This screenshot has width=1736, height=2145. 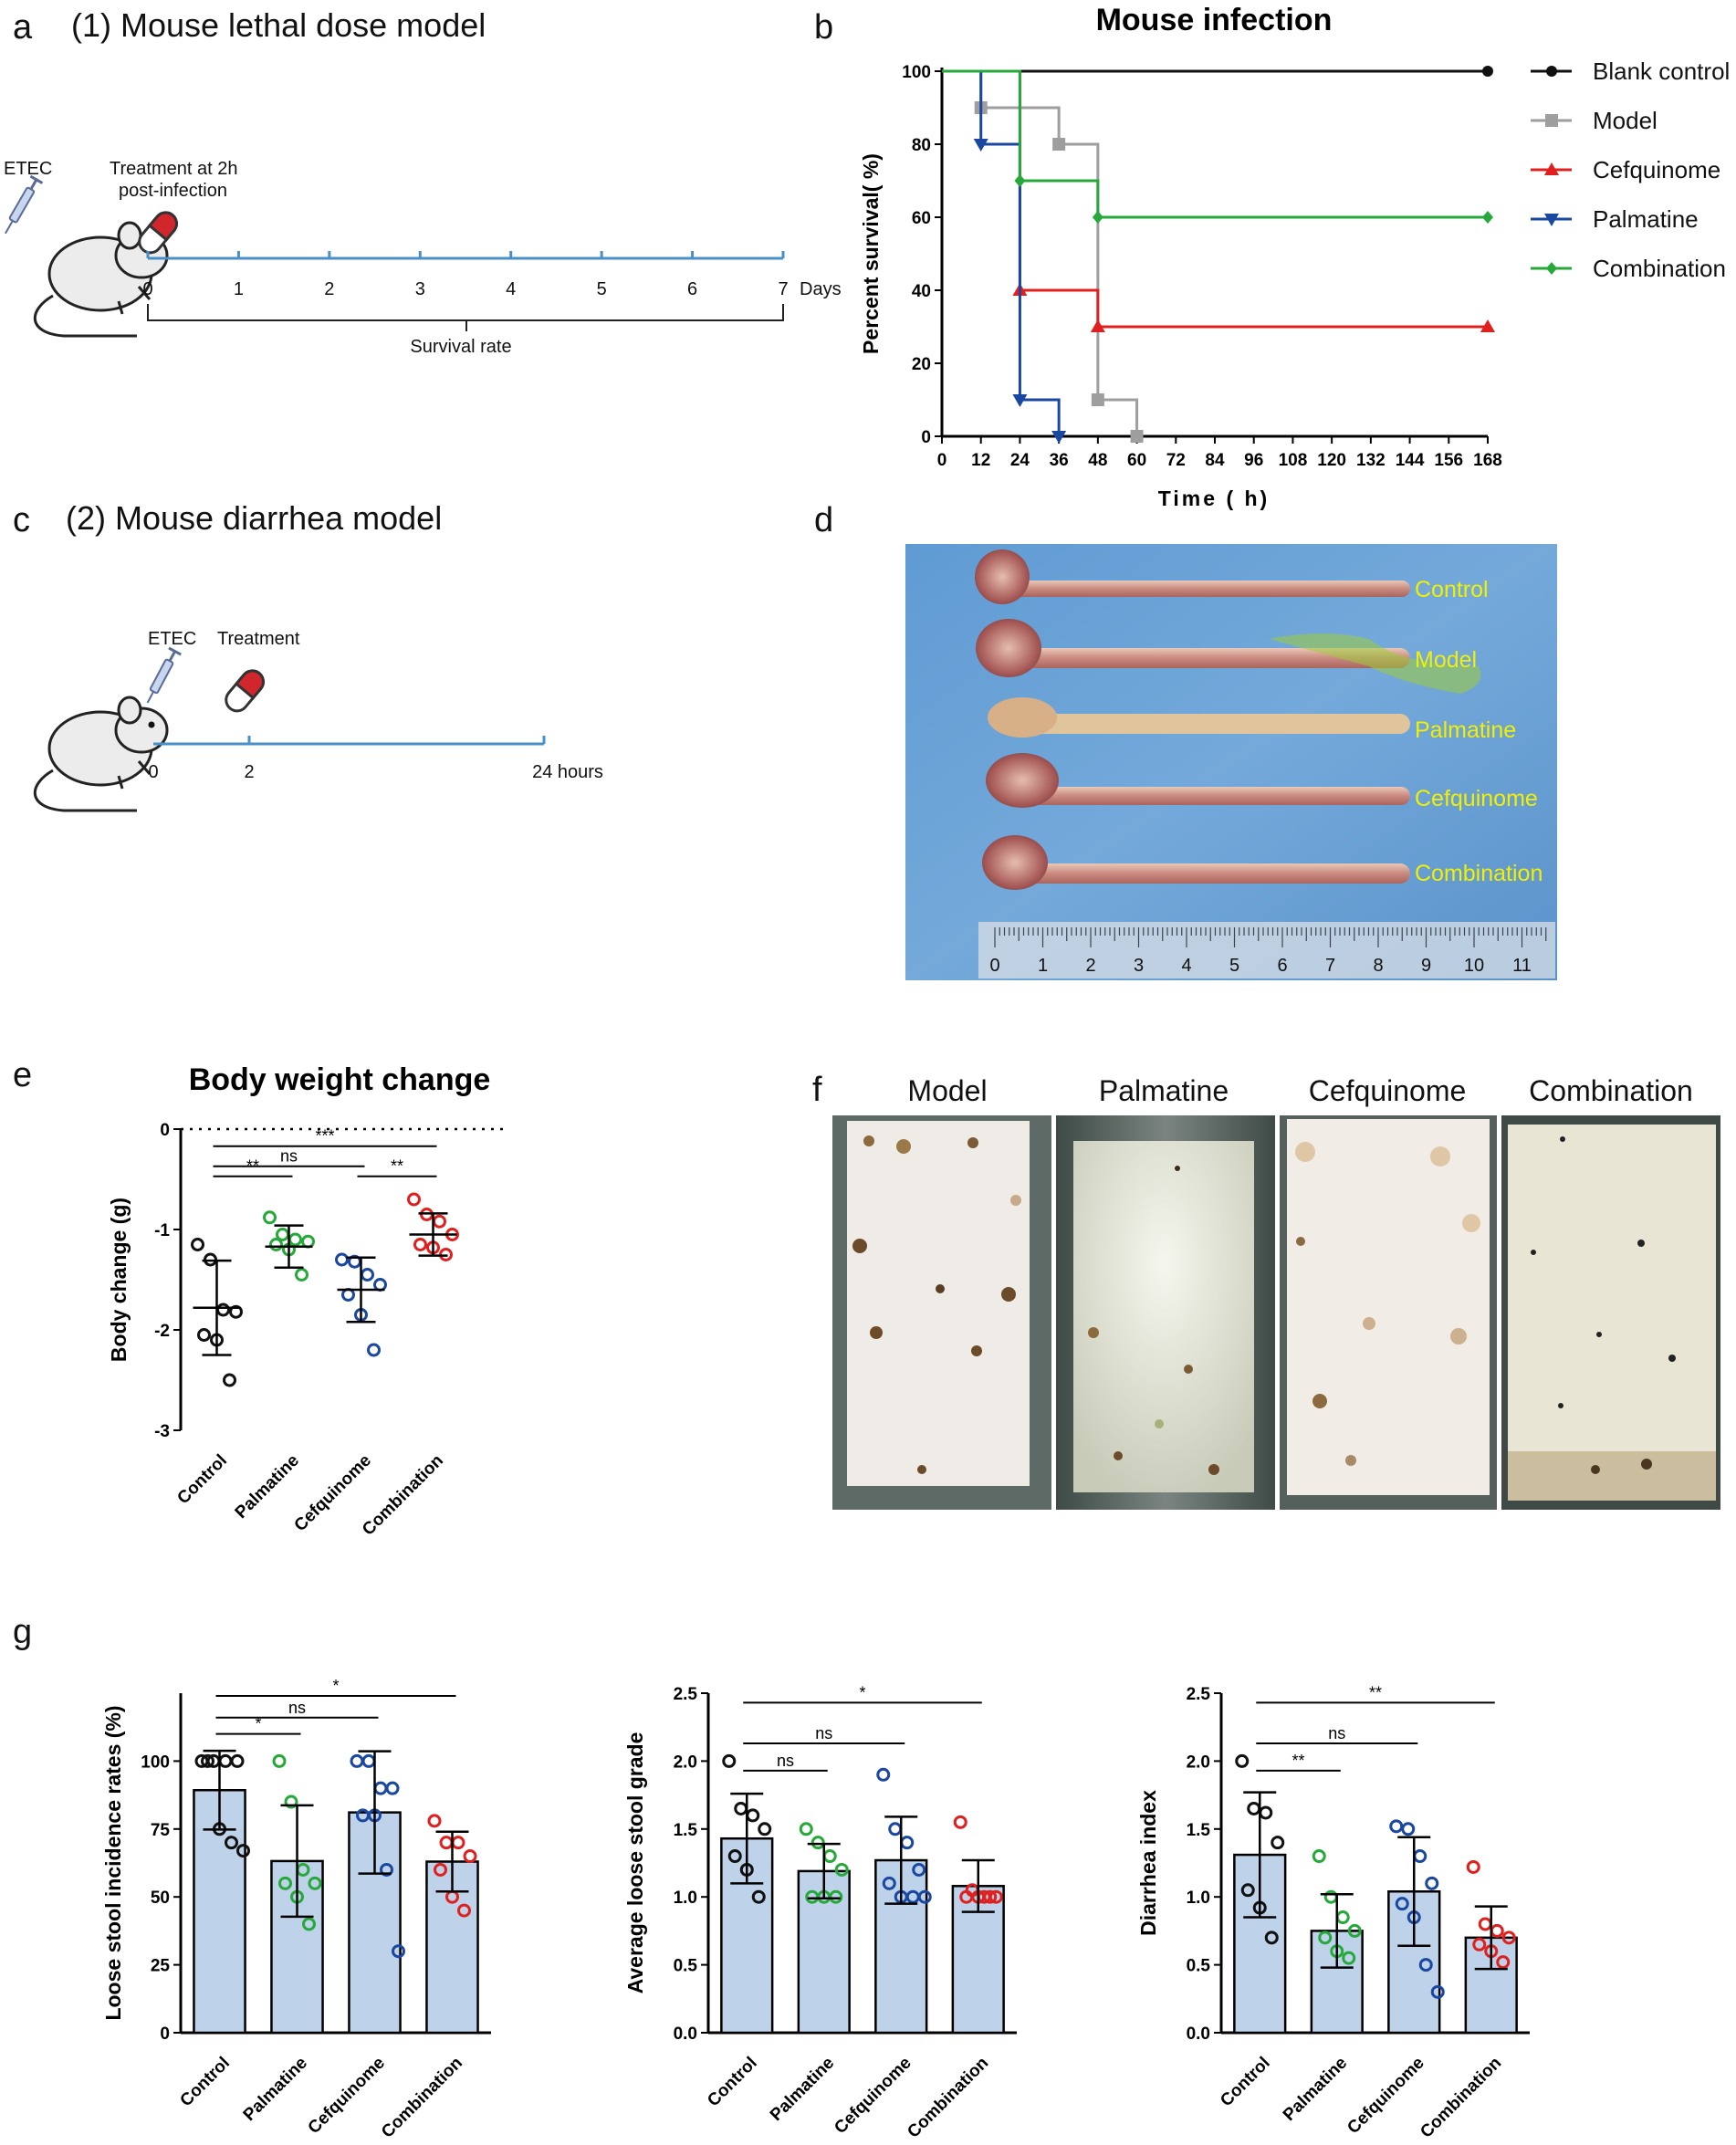 I want to click on photo-title-combination: Combination, so click(x=1611, y=1090).